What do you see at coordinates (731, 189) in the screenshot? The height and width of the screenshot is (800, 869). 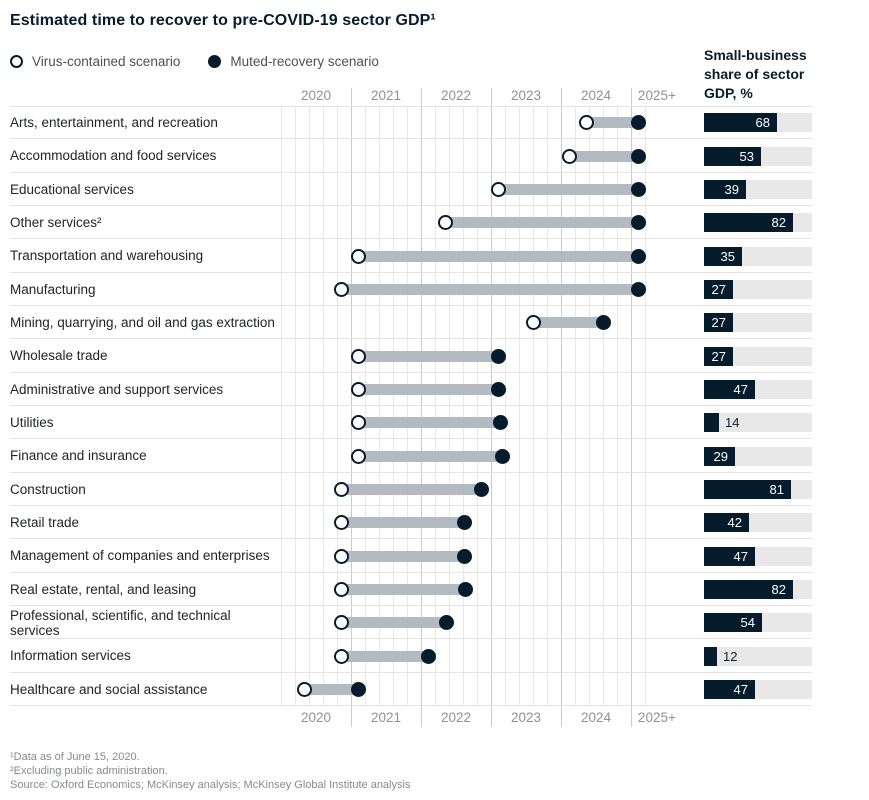 I see `share-value: 39` at bounding box center [731, 189].